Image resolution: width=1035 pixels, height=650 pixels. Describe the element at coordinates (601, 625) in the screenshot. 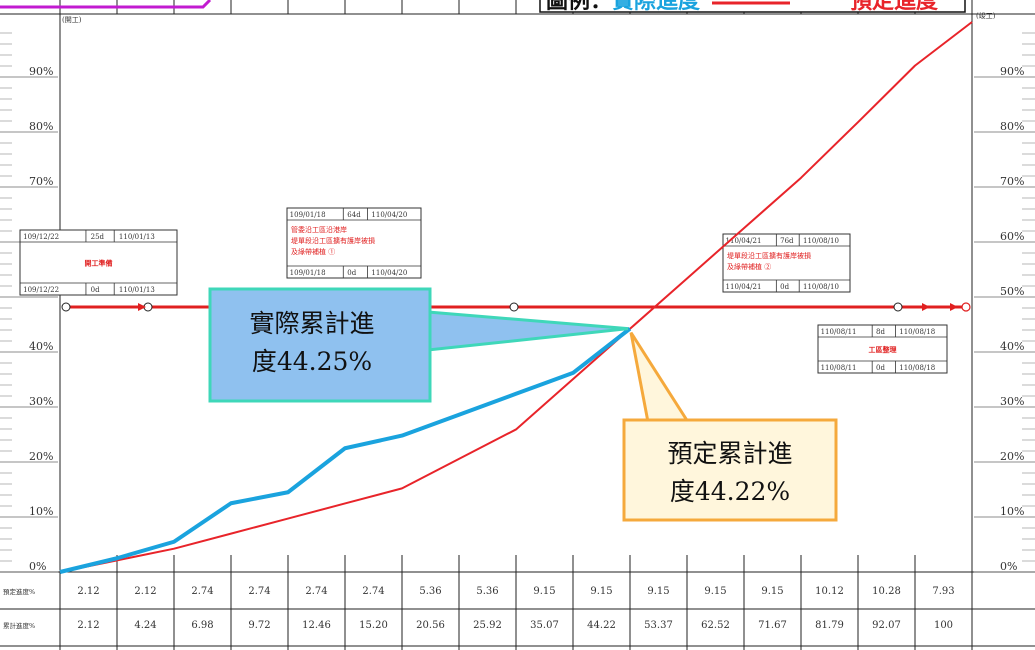

I see `table-cell: 44.22` at that location.